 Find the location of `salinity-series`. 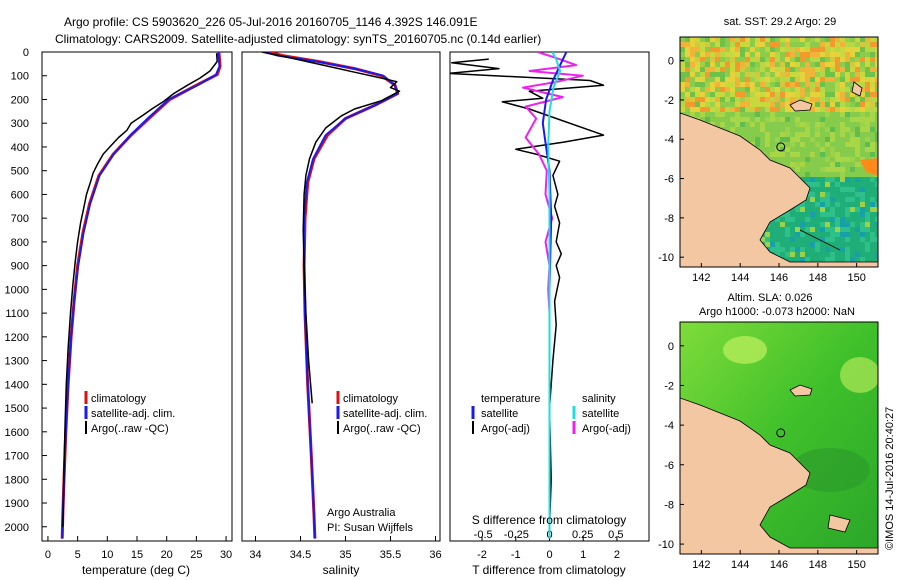

salinity-series is located at coordinates (331, 295).